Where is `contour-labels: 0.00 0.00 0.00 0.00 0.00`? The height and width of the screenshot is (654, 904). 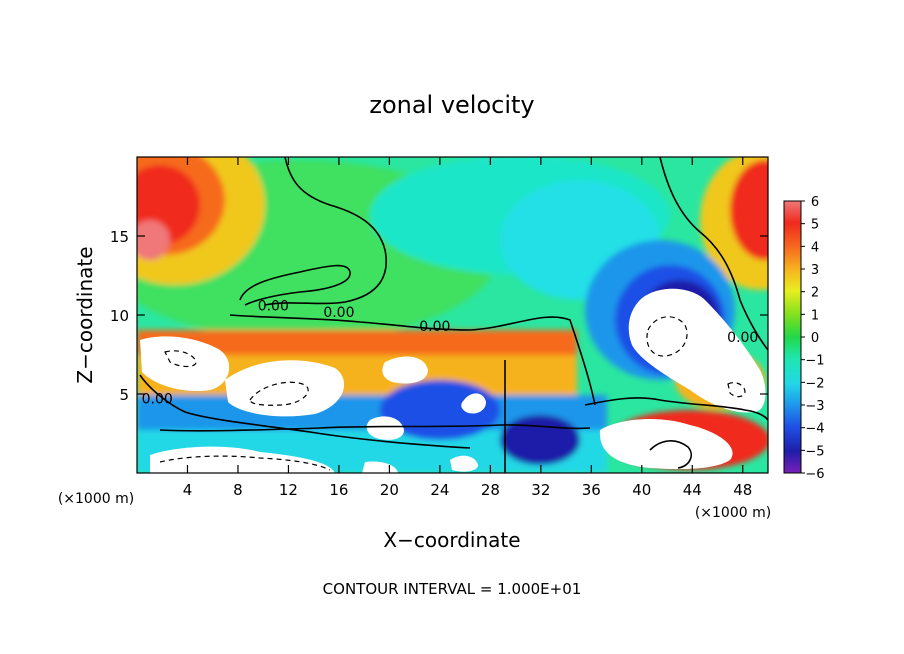
contour-labels: 0.00 0.00 0.00 0.00 0.00 is located at coordinates (450, 353).